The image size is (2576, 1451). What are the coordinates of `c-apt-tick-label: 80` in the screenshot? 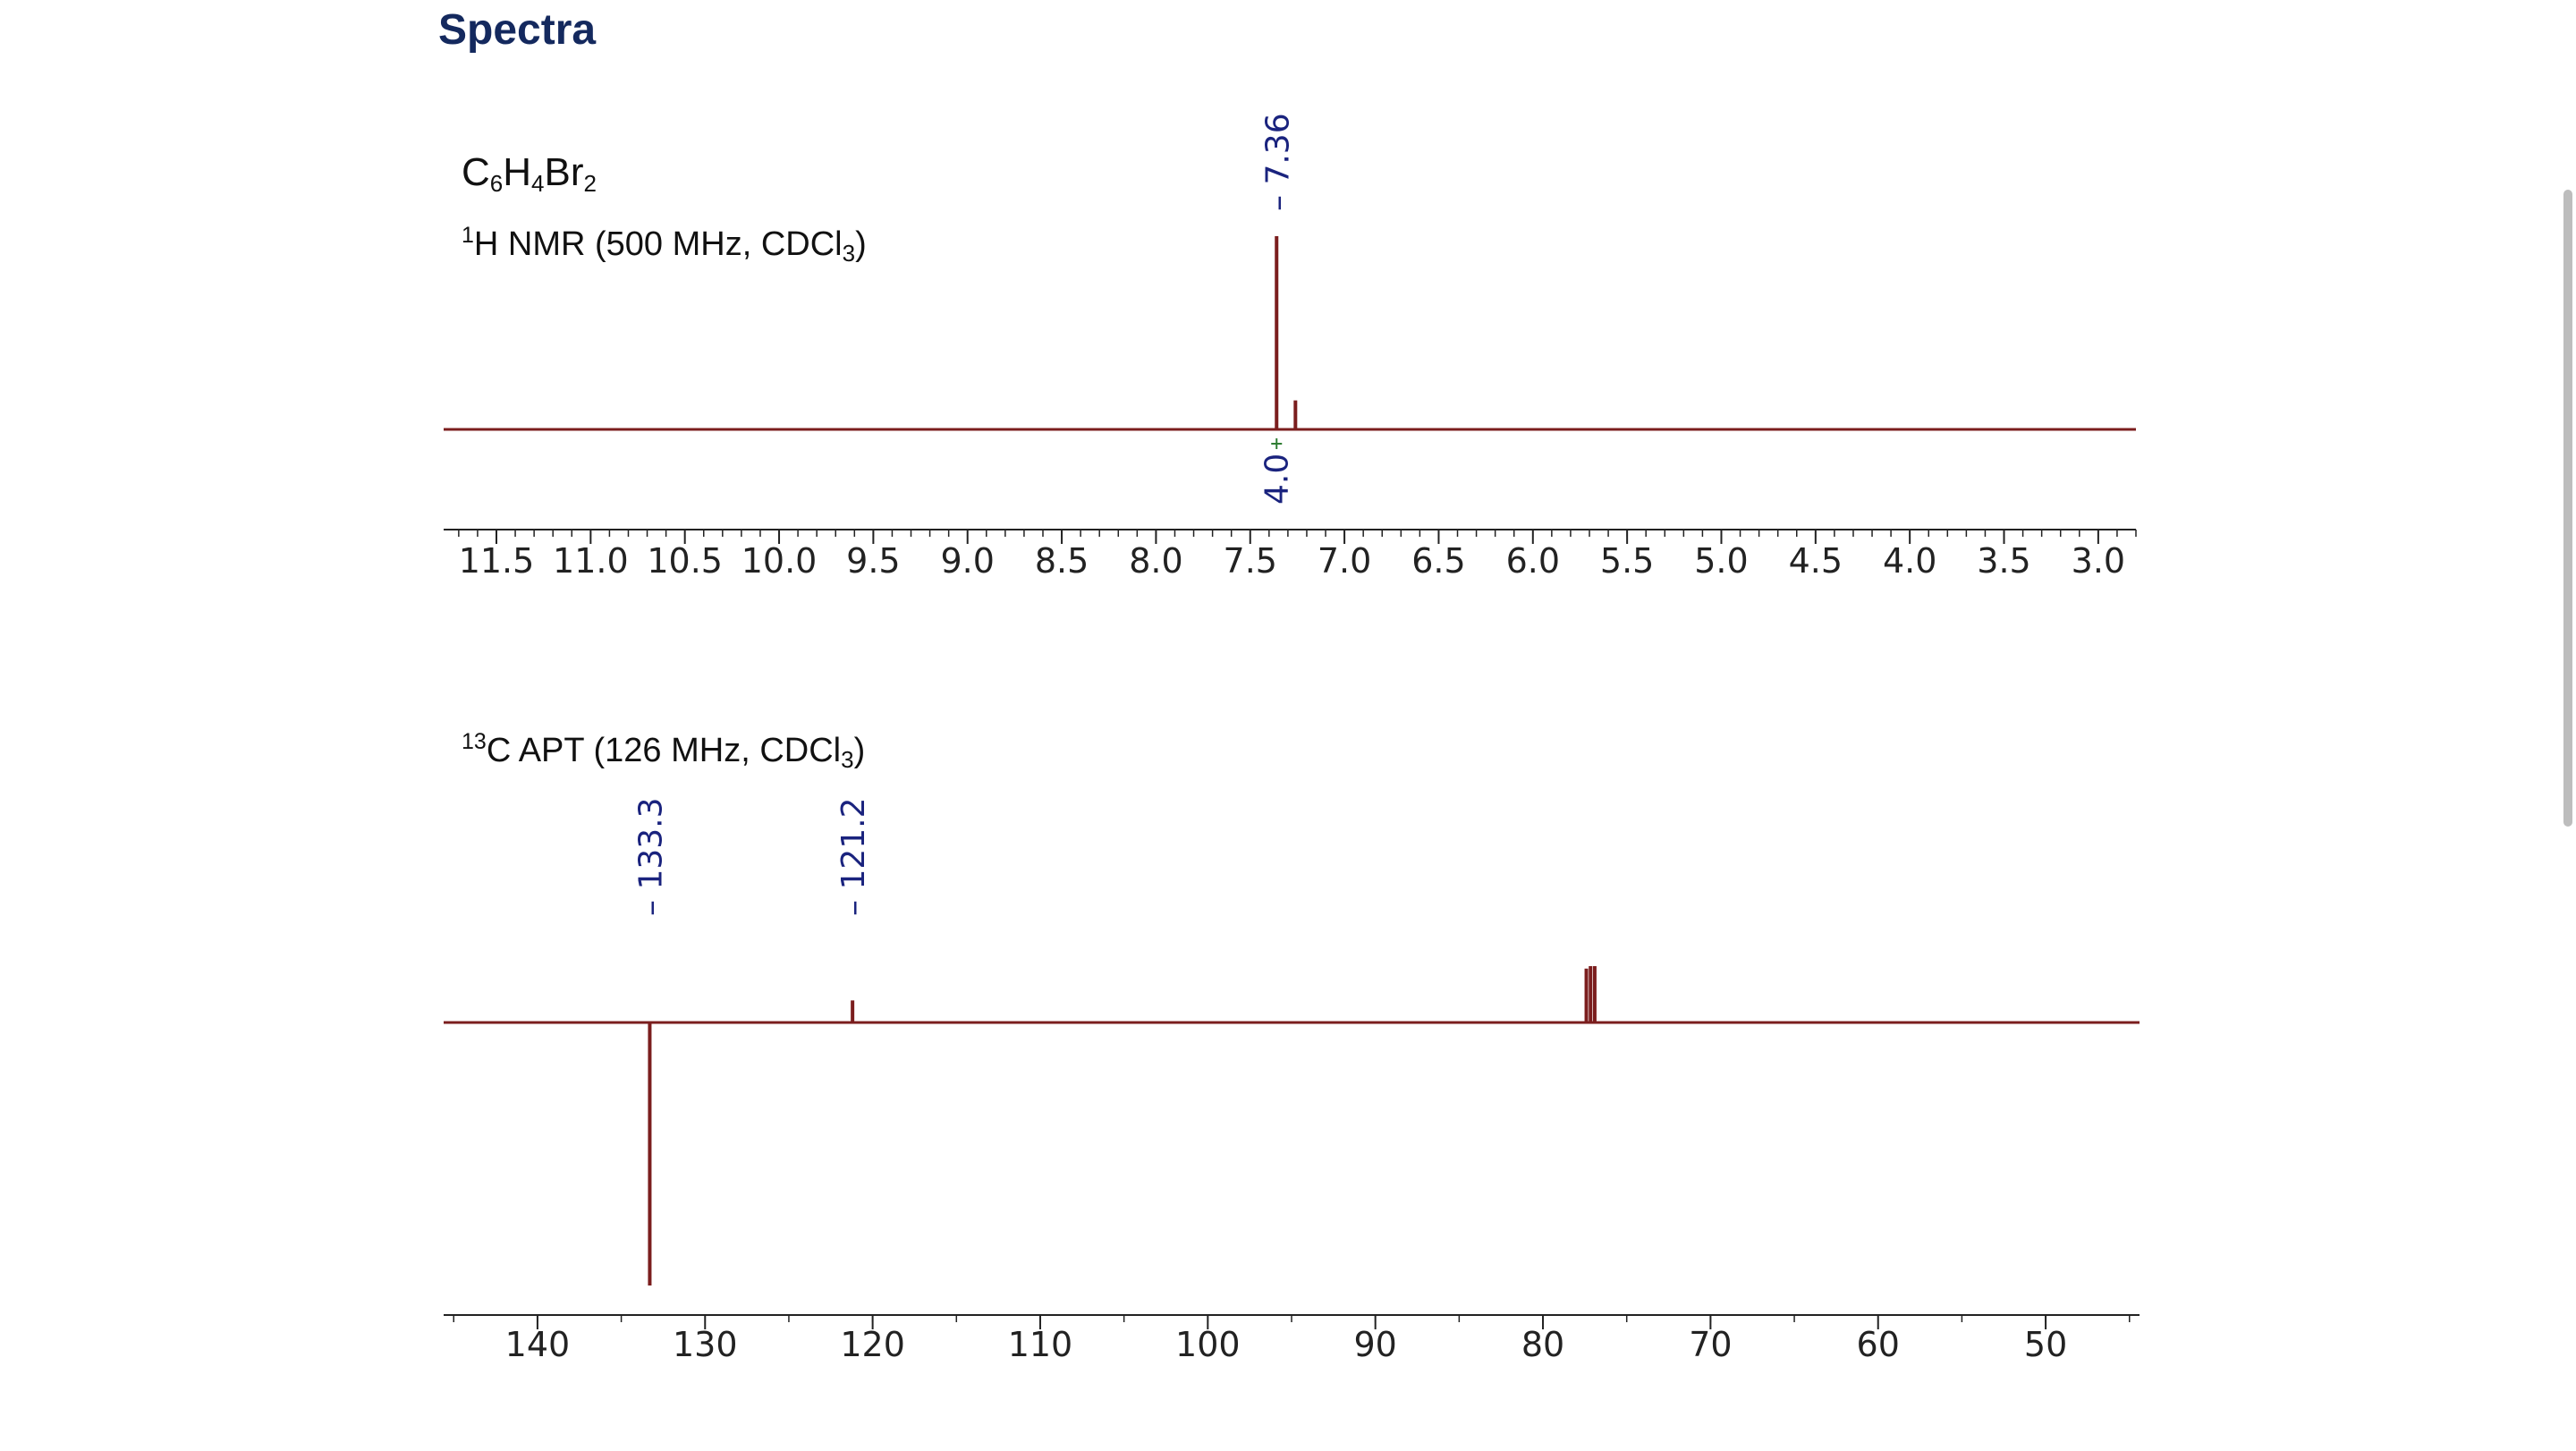 It's located at (1542, 1344).